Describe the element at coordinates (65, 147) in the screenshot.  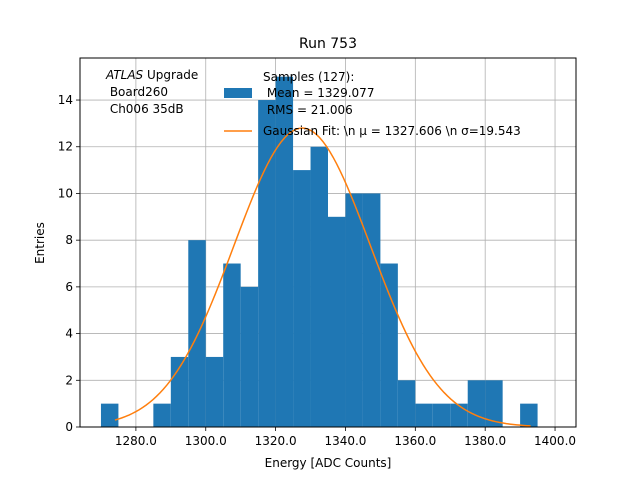
I see `y-tick-label: 12` at that location.